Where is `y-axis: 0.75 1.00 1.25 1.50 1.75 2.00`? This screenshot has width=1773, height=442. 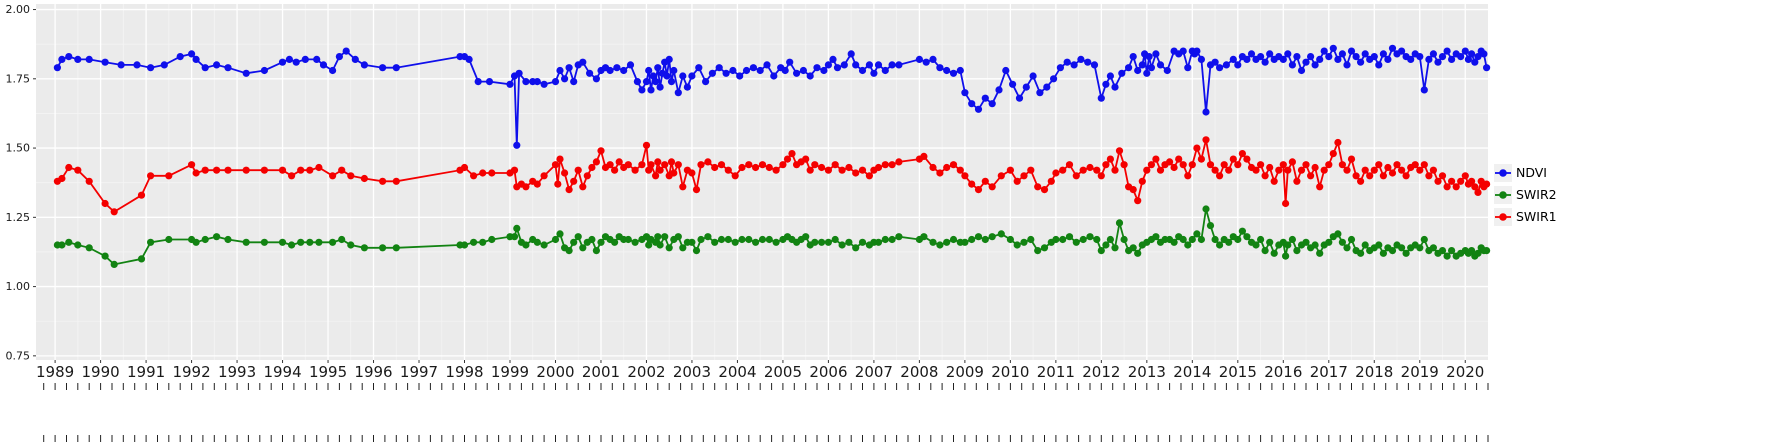
y-axis: 0.75 1.00 1.25 1.50 1.75 2.00 is located at coordinates (21, 182).